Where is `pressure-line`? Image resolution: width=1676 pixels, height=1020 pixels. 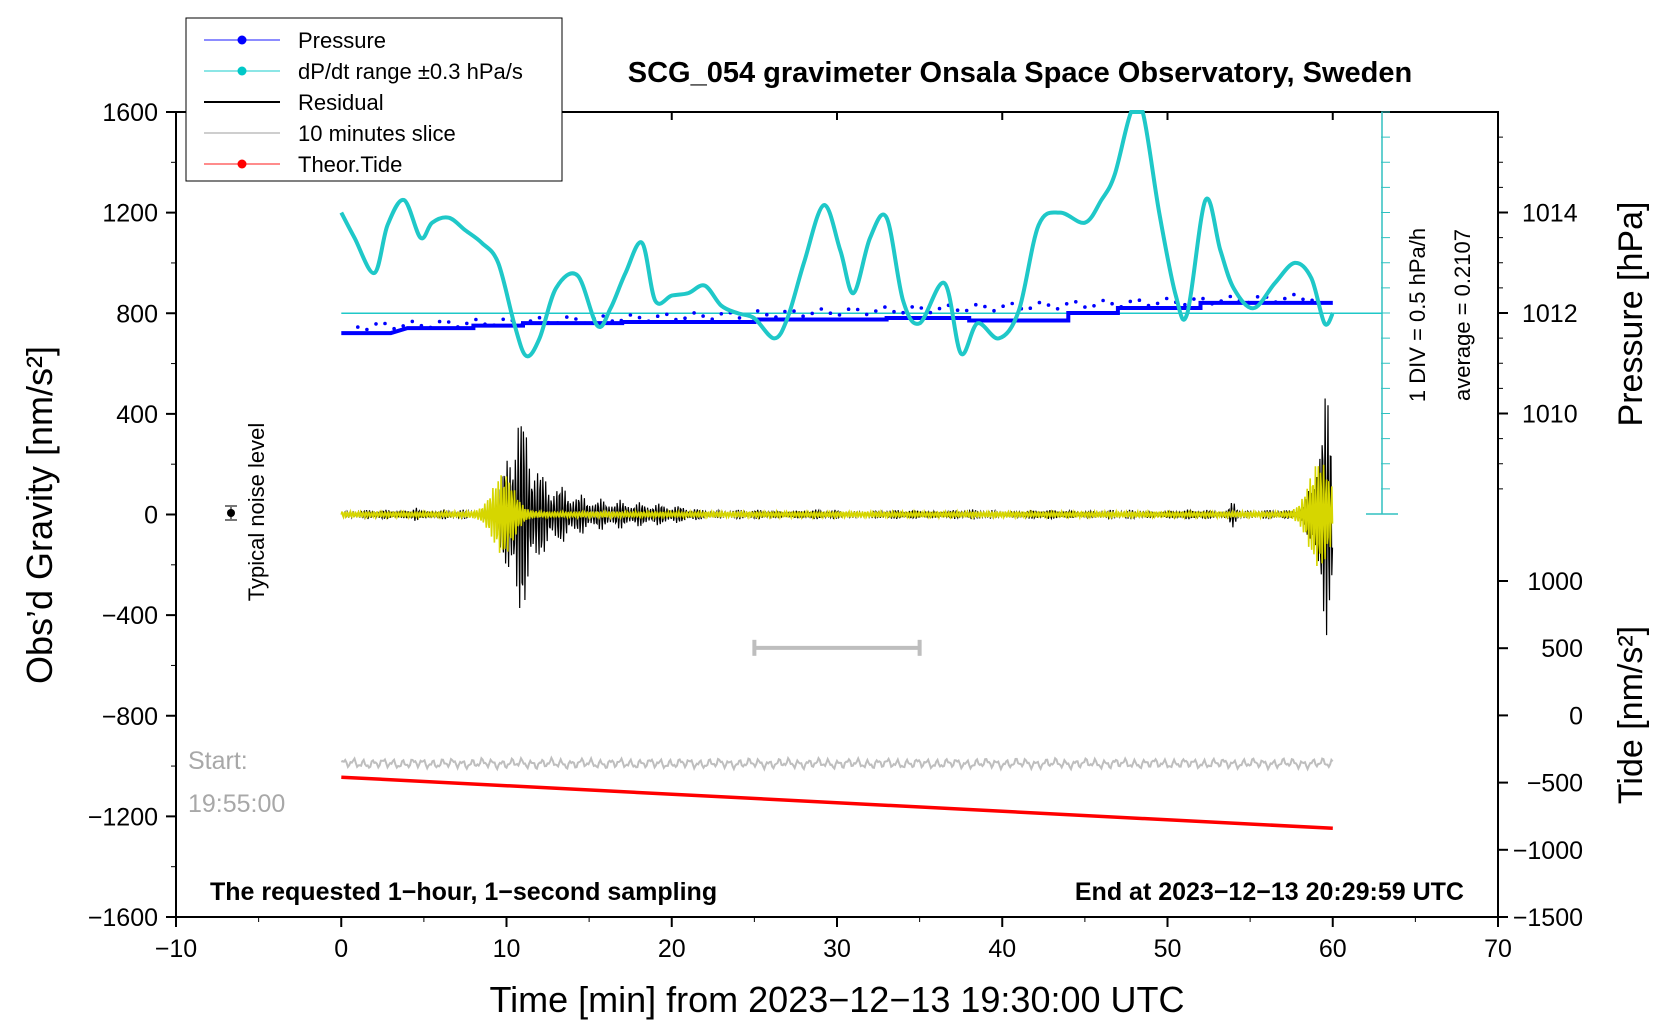 pressure-line is located at coordinates (837, 318).